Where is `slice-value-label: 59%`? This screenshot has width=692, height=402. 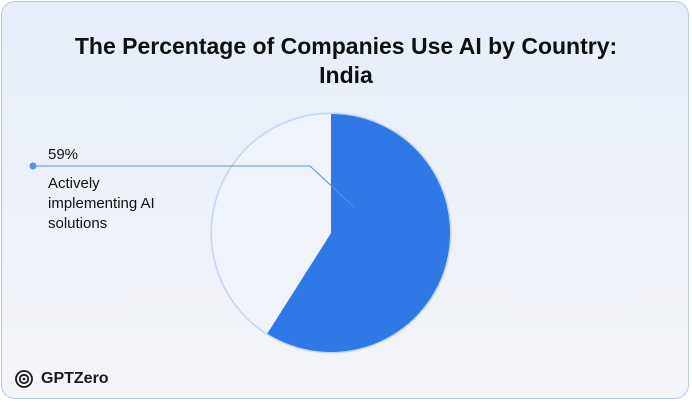
slice-value-label: 59% is located at coordinates (63, 154).